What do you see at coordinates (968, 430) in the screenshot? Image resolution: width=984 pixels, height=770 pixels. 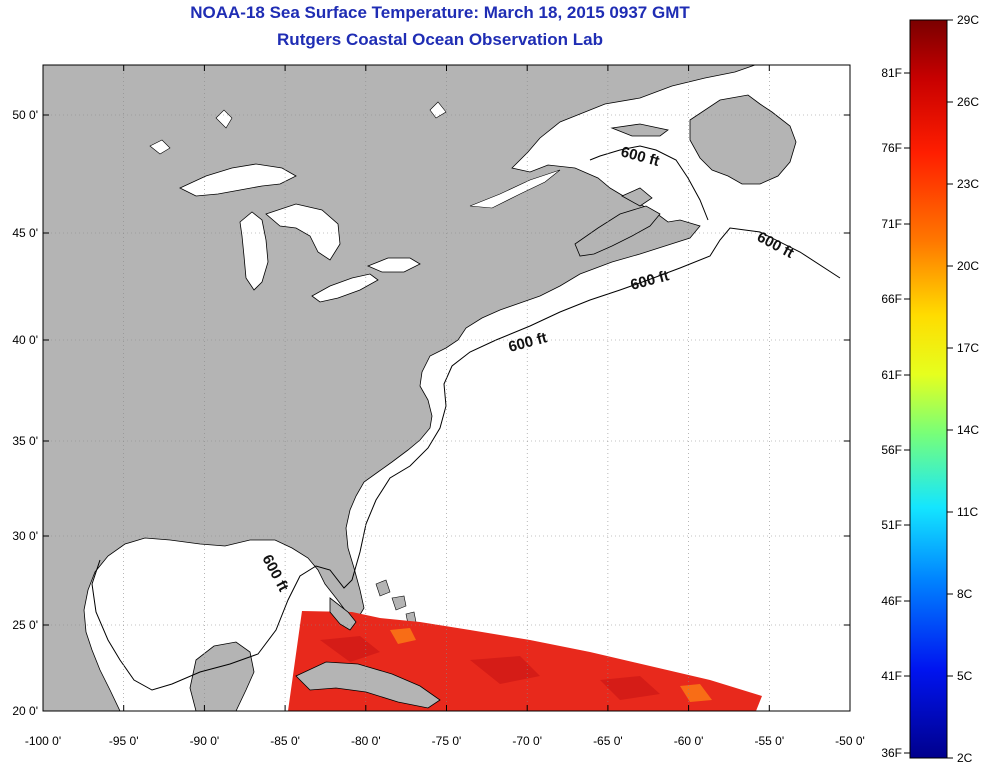 I see `colorbar-celsius-label: 14C` at bounding box center [968, 430].